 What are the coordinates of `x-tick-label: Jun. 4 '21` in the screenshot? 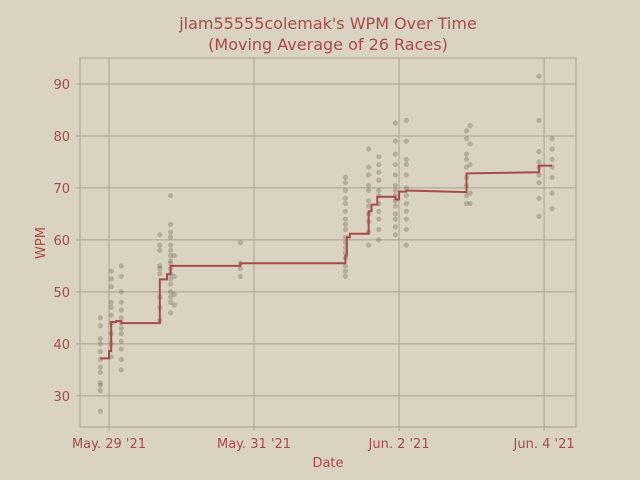 It's located at (544, 444).